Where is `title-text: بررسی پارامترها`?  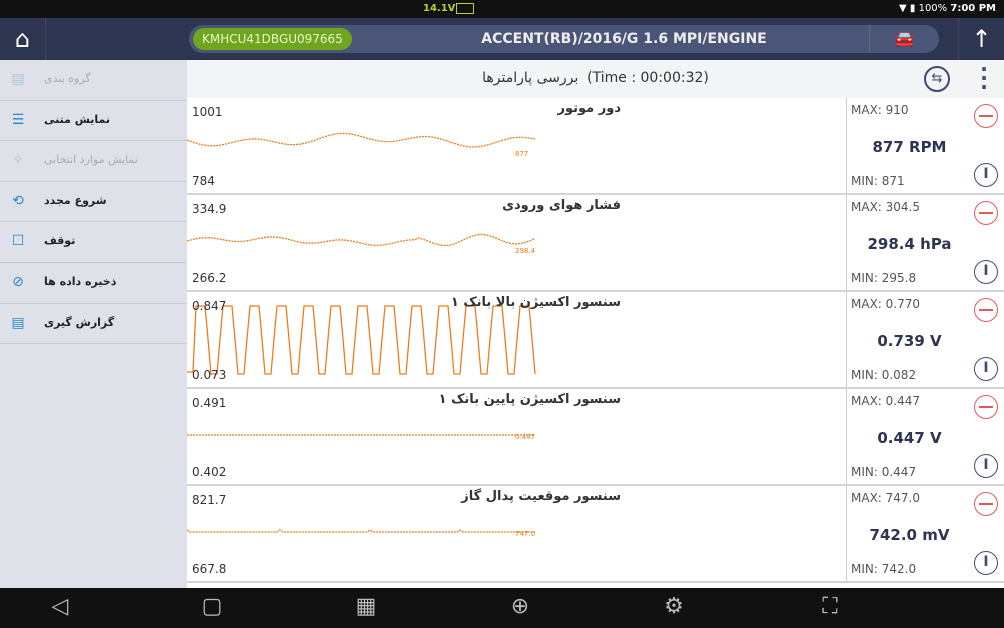 title-text: بررسی پارامترها is located at coordinates (530, 78).